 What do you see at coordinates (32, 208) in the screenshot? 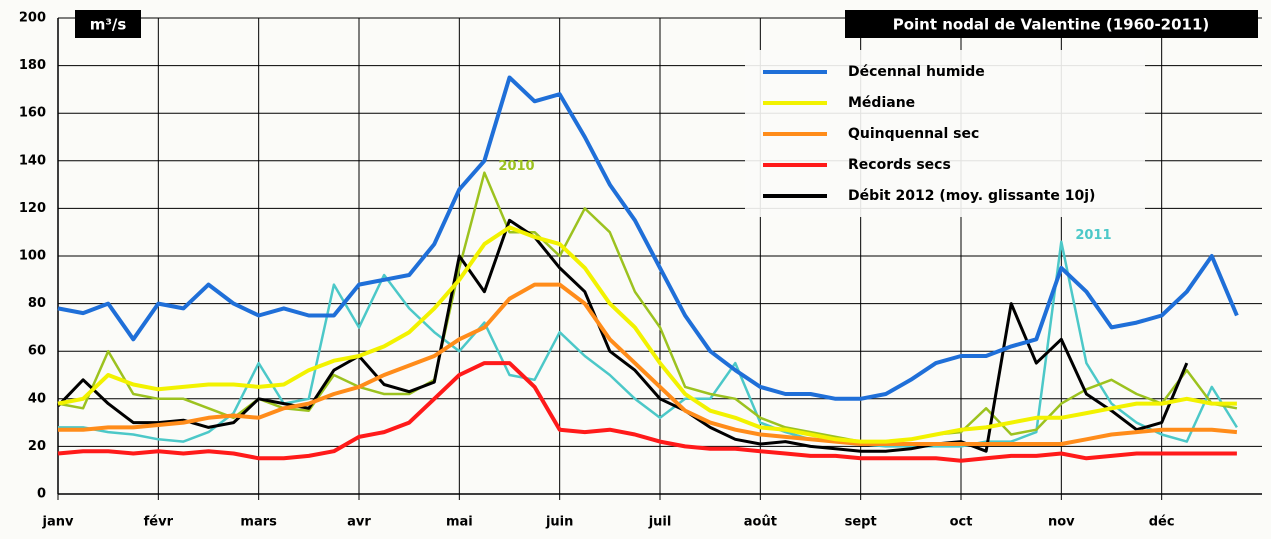
I see `y-tick-label: 120` at bounding box center [32, 208].